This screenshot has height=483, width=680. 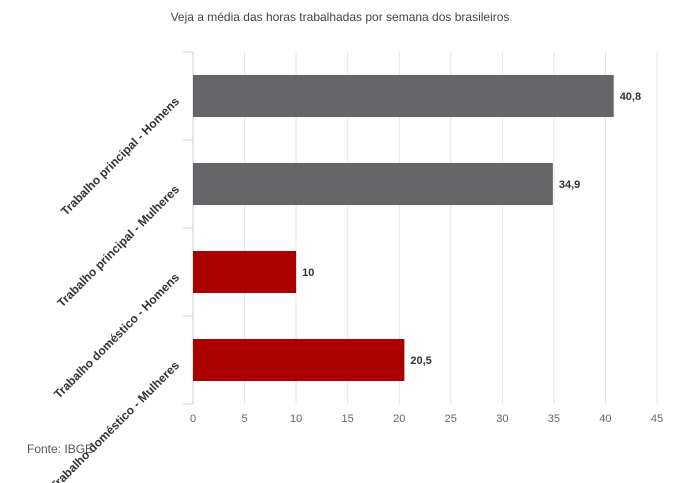 I want to click on x-tick-label: 5, so click(x=244, y=419).